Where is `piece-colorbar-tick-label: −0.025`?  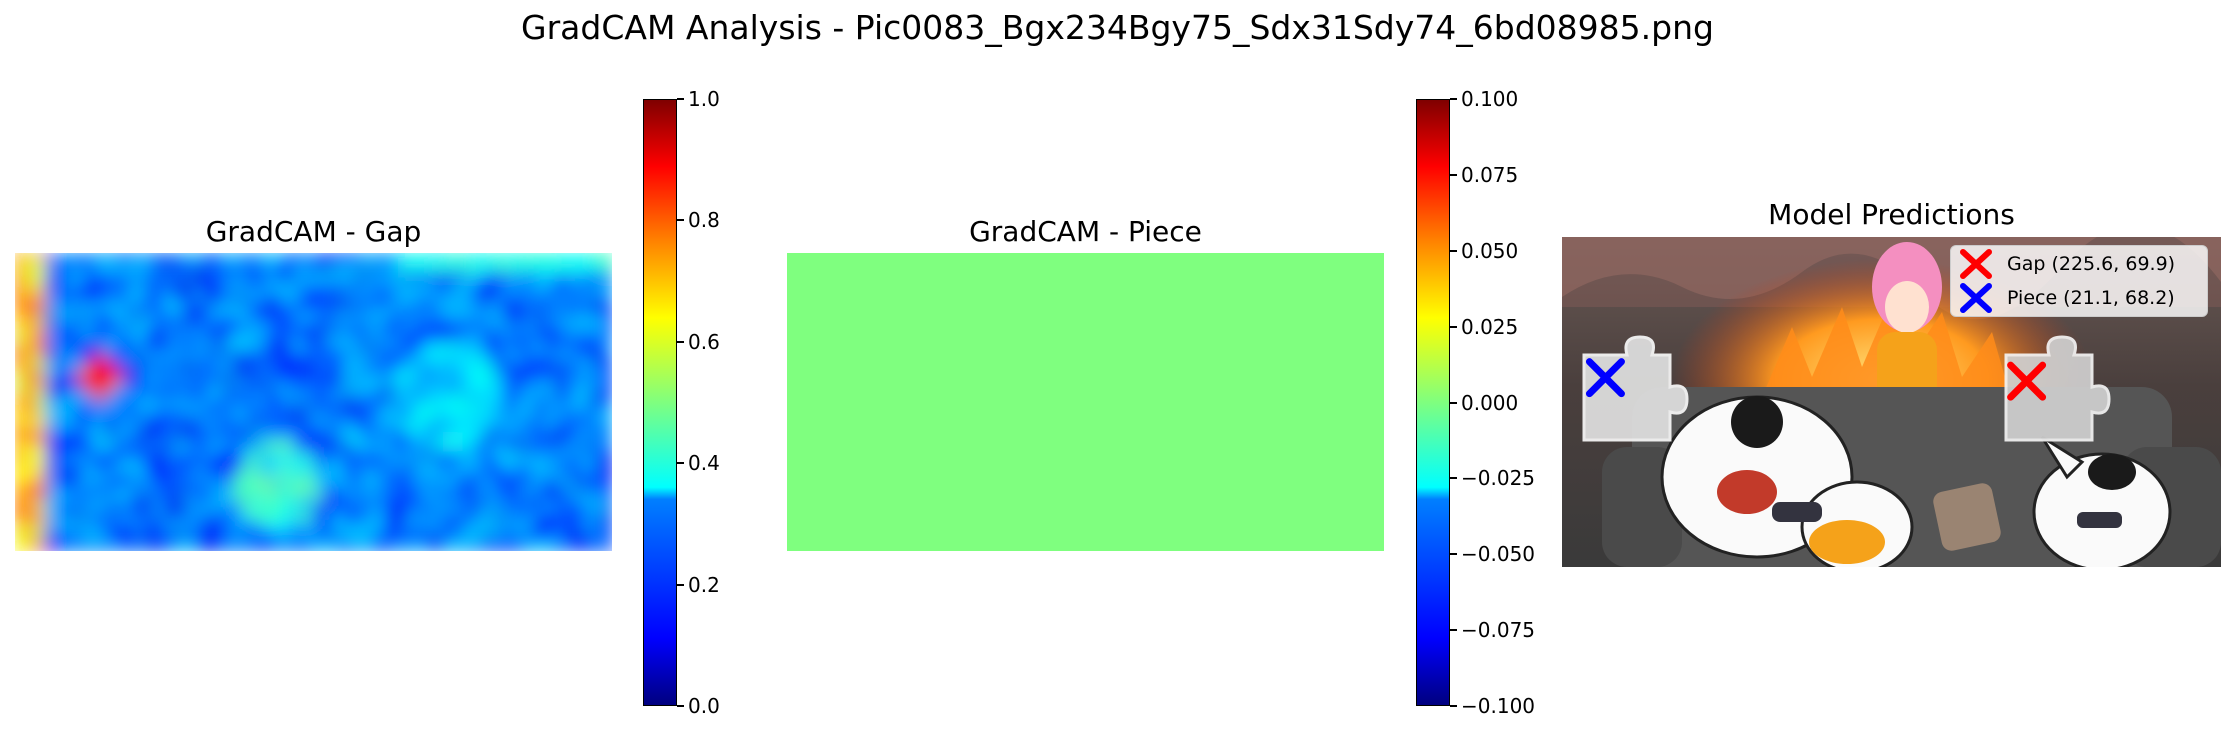 piece-colorbar-tick-label: −0.025 is located at coordinates (1498, 478).